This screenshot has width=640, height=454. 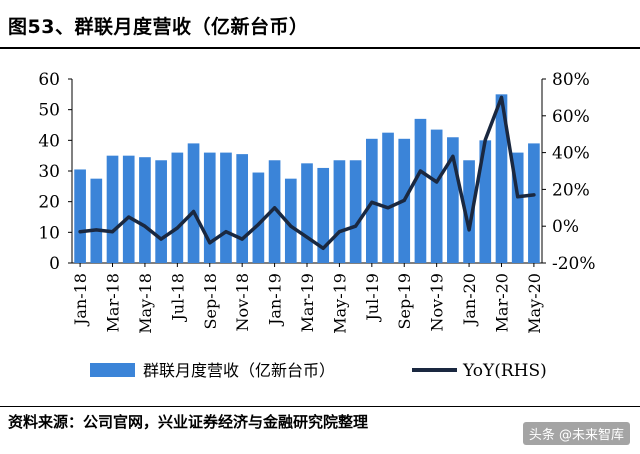 What do you see at coordinates (49, 203) in the screenshot?
I see `left-tick-label: 20` at bounding box center [49, 203].